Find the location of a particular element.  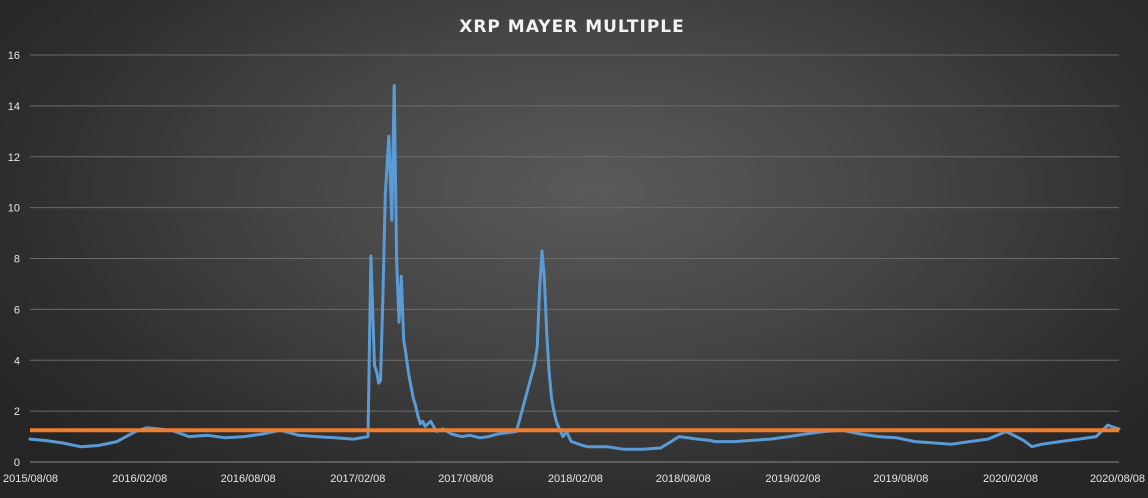

chart-title: XRP MAYER MULTIPLE is located at coordinates (572, 27).